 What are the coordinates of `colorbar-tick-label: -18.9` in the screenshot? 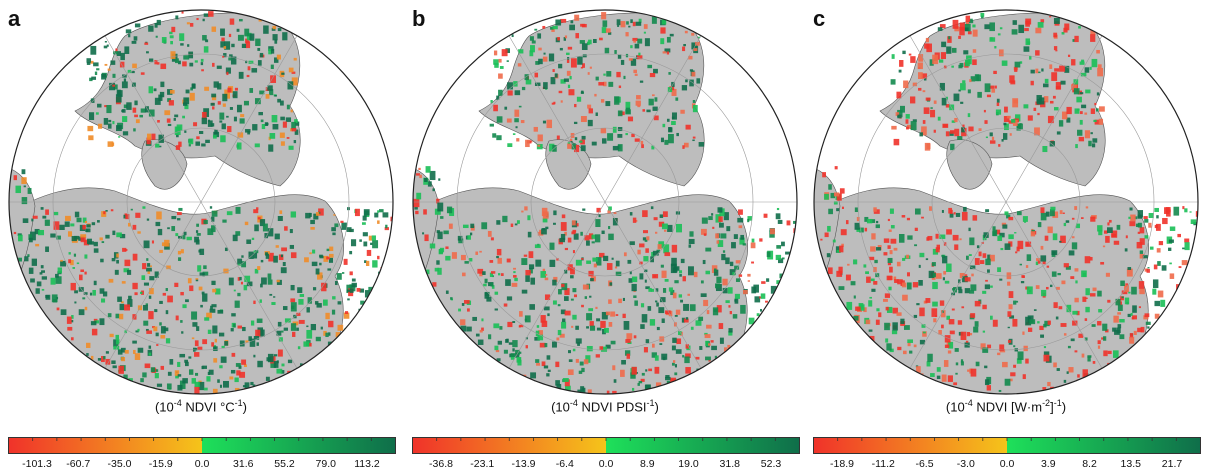 It's located at (842, 464).